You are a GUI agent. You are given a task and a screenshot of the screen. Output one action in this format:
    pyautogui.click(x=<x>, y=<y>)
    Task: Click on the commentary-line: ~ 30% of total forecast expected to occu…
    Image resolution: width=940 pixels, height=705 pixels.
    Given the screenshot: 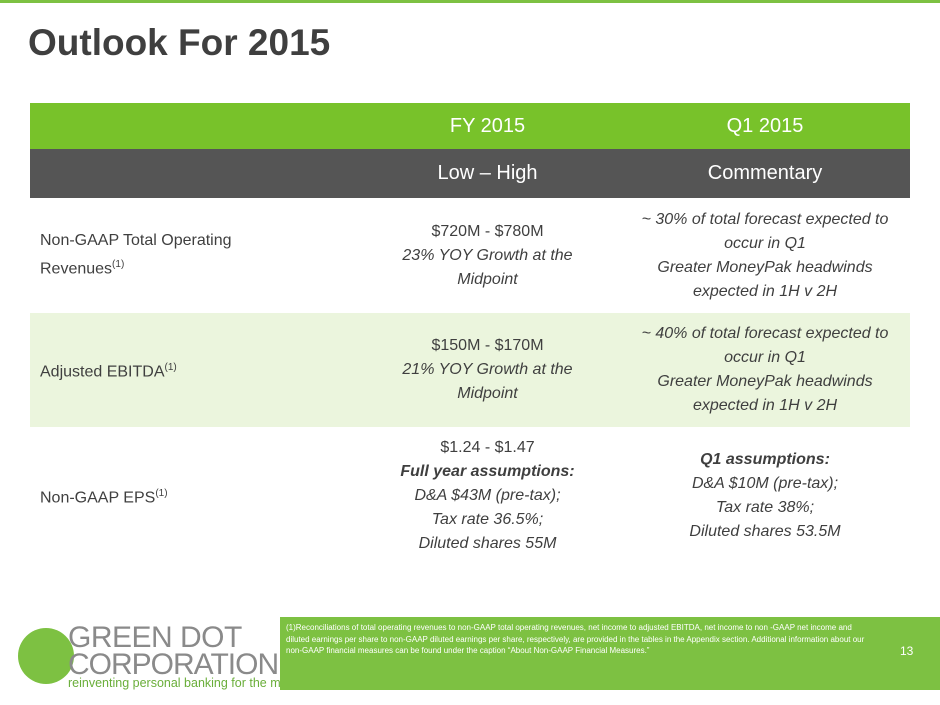 What is the action you would take?
    pyautogui.click(x=765, y=231)
    